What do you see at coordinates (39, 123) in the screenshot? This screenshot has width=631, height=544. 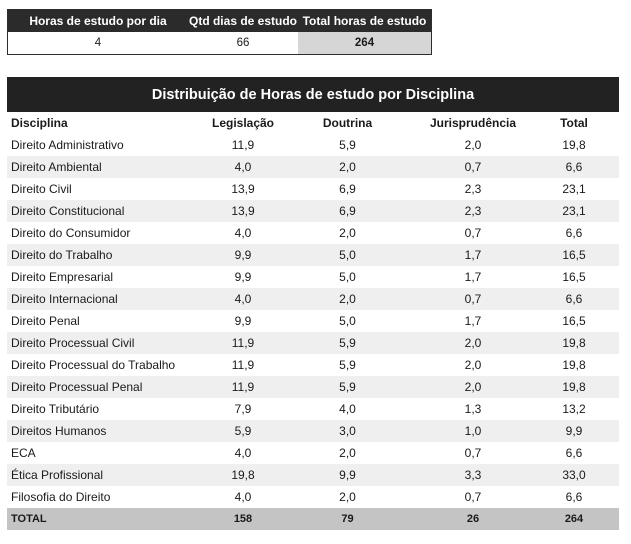 I see `header-disciplina: Disciplina` at bounding box center [39, 123].